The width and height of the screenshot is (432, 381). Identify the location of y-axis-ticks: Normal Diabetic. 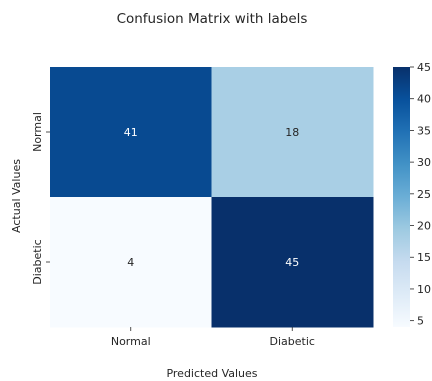
(40, 198).